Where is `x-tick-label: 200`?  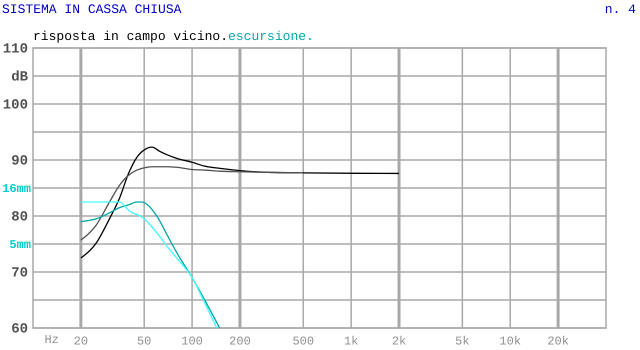 x-tick-label: 200 is located at coordinates (240, 341).